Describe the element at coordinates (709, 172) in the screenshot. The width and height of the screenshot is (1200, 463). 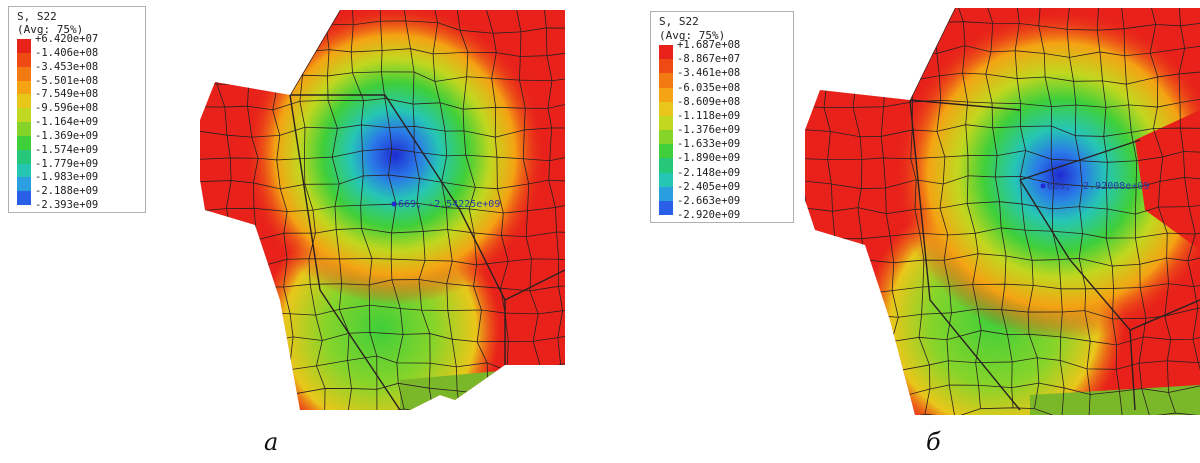
I see `legend-level-label: -2.148e+09` at that location.